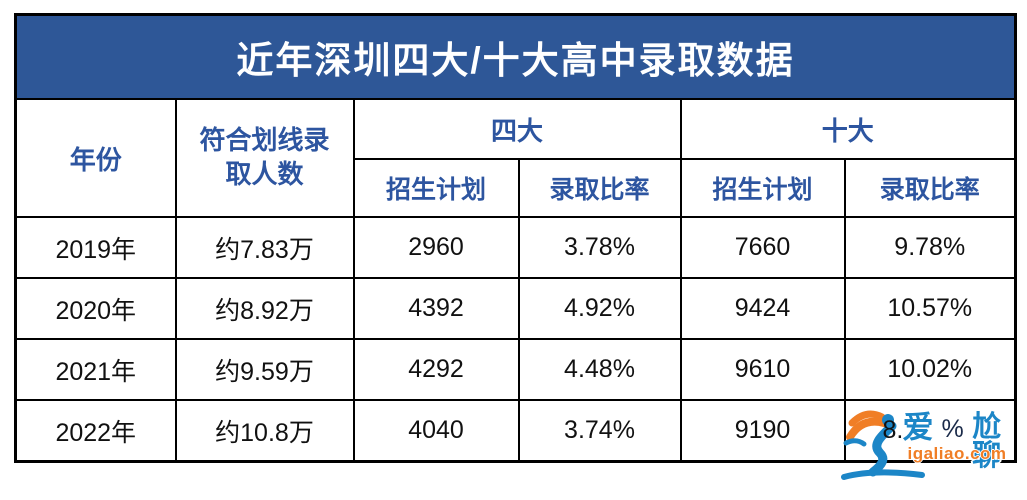  Describe the element at coordinates (264, 431) in the screenshot. I see `cell-qualified: 约10.8万` at that location.